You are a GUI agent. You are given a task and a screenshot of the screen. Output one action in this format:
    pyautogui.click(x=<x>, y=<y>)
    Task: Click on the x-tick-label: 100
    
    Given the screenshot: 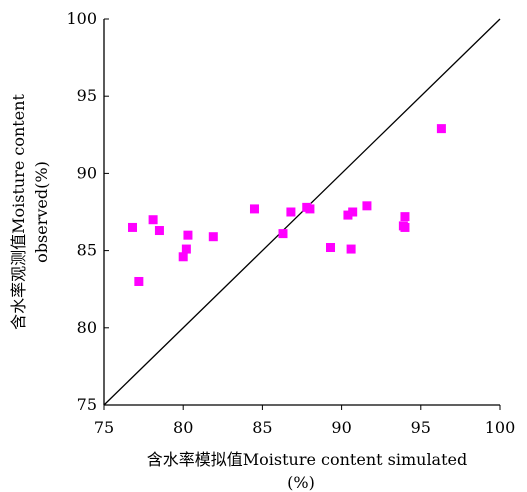 What is the action you would take?
    pyautogui.click(x=500, y=427)
    